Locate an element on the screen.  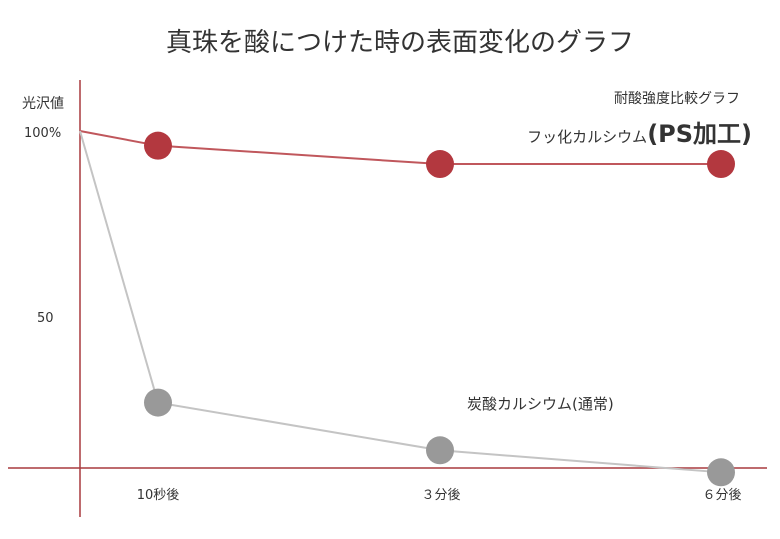
series-line is located at coordinates (400, 148).